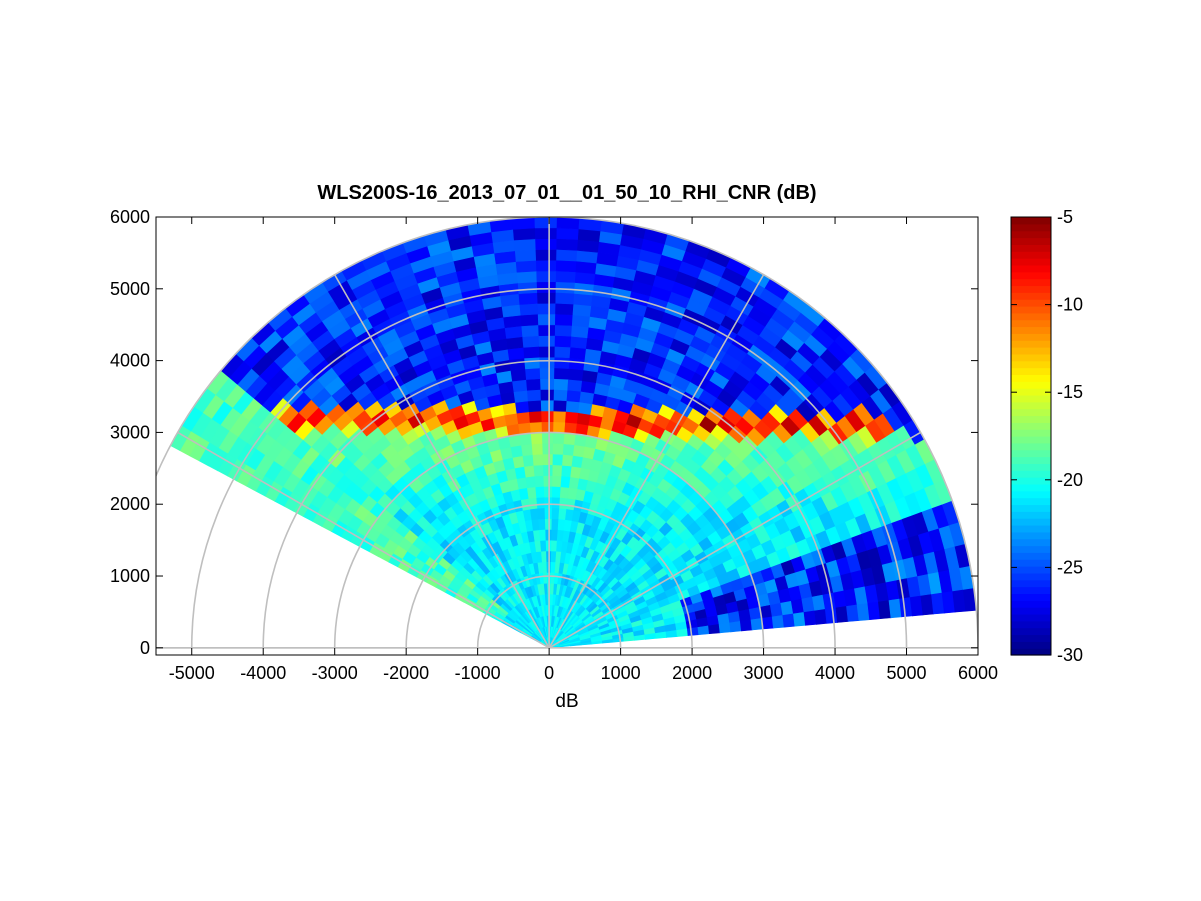 This screenshot has height=901, width=1201. Describe the element at coordinates (1070, 655) in the screenshot. I see `colorbar-tick-label-5: -30` at that location.